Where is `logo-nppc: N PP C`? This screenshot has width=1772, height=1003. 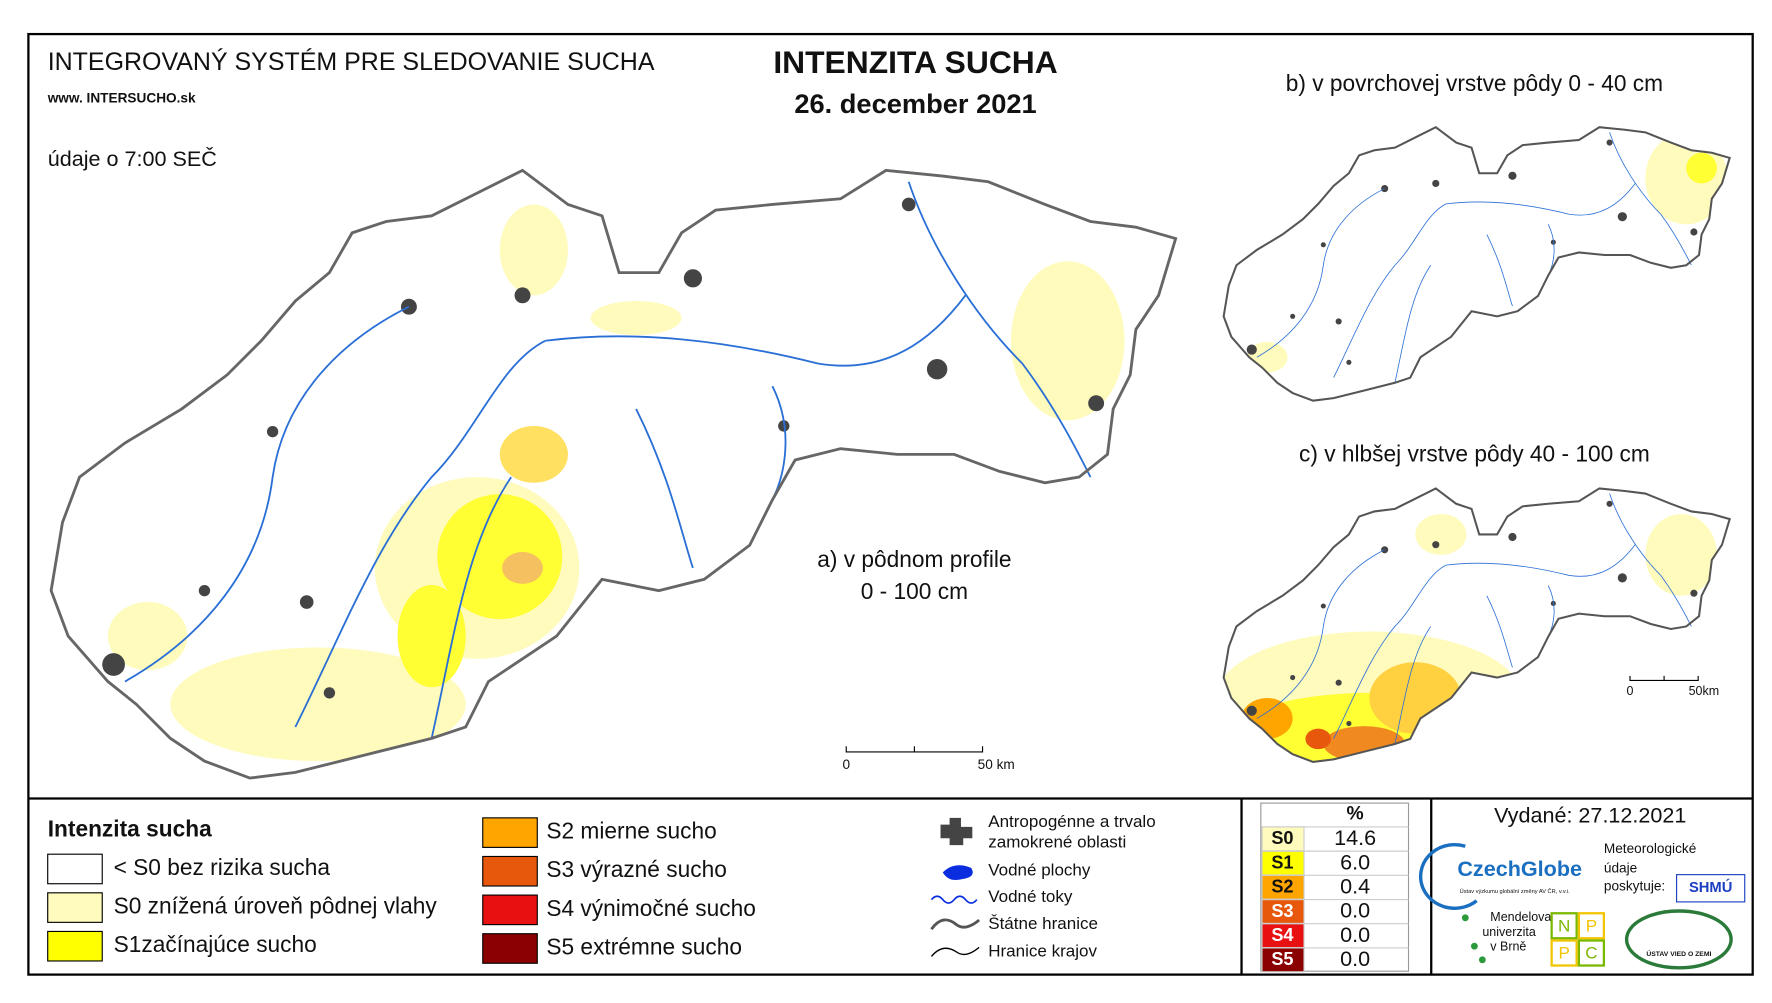 logo-nppc: N PP C is located at coordinates (1578, 939).